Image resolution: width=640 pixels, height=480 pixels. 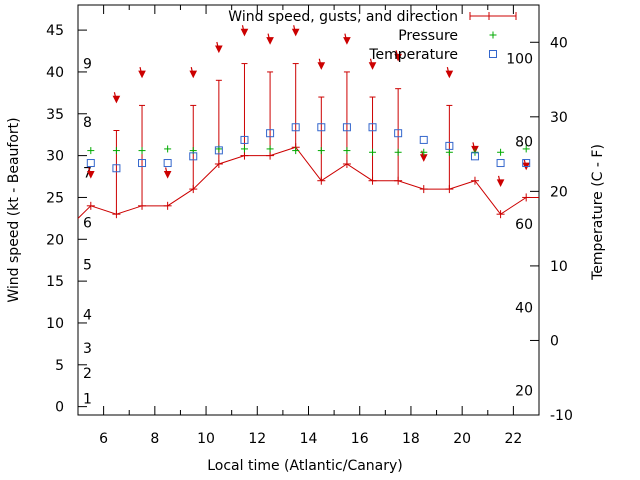 I want to click on y-right-tick-label: 0, so click(x=554, y=341).